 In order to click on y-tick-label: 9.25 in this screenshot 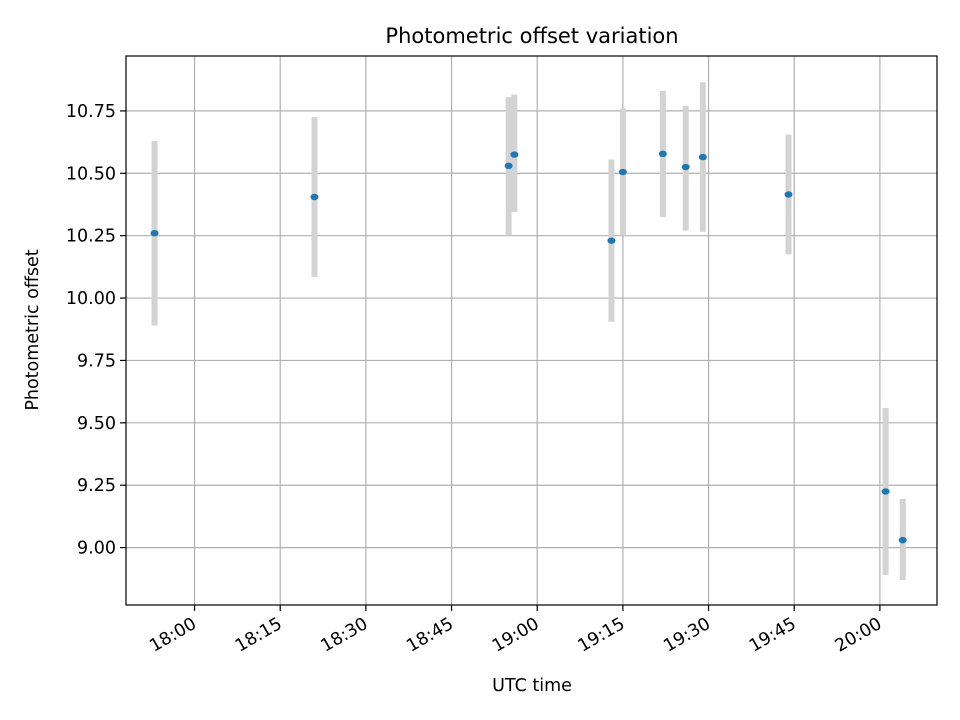, I will do `click(96, 486)`.